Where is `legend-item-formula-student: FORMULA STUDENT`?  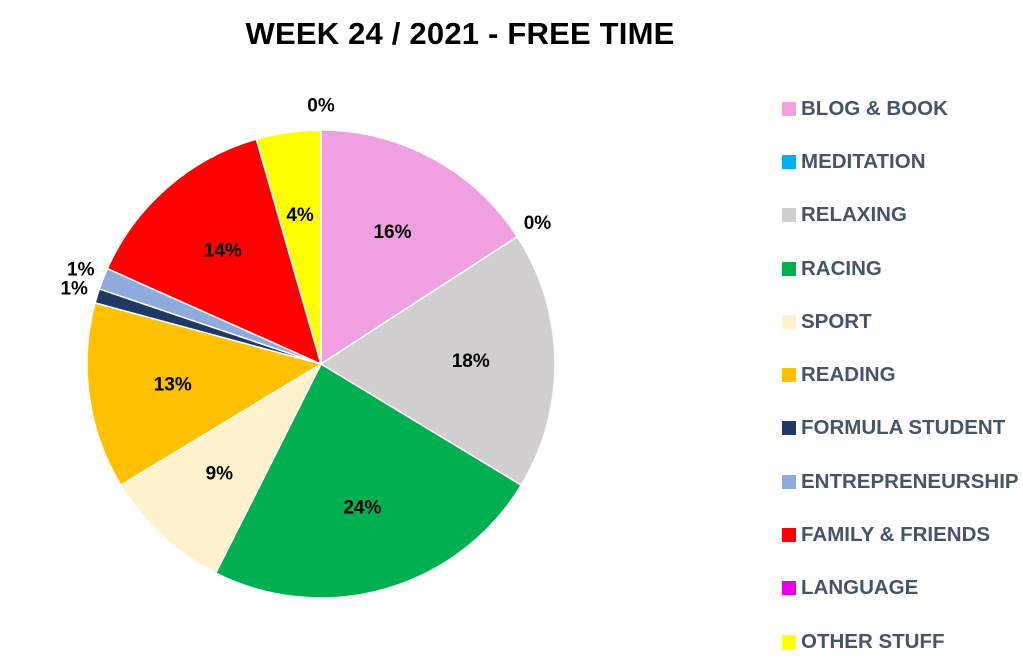
legend-item-formula-student: FORMULA STUDENT is located at coordinates (900, 428).